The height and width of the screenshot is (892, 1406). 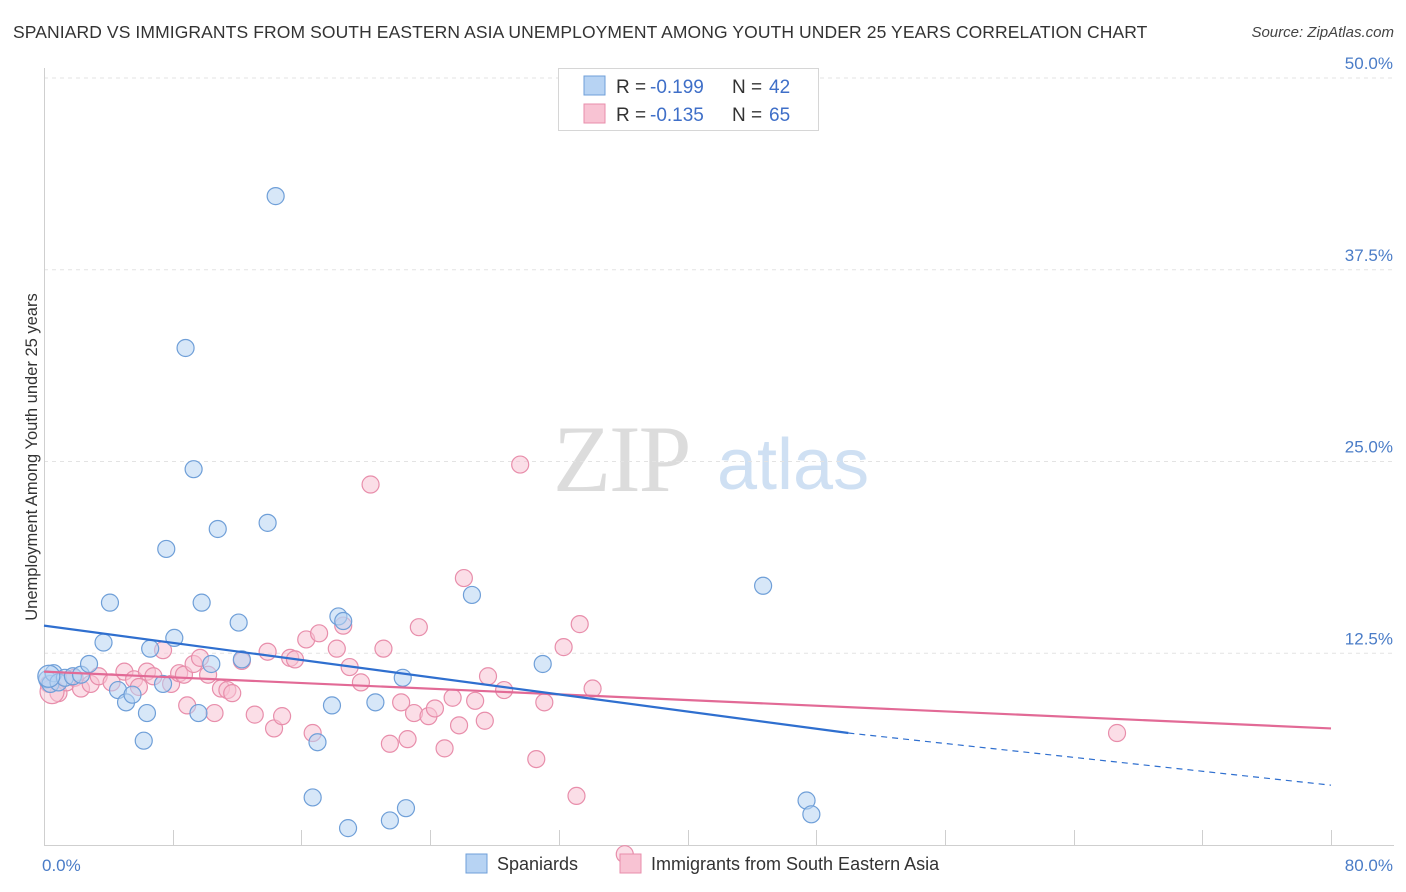 What do you see at coordinates (621, 459) in the screenshot?
I see `watermark-zip: ZIP` at bounding box center [621, 459].